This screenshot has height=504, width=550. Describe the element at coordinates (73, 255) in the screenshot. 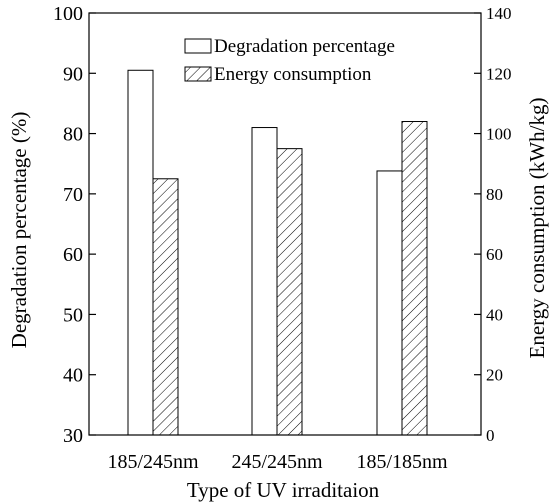

I see `y-left-tick-label: 60` at that location.